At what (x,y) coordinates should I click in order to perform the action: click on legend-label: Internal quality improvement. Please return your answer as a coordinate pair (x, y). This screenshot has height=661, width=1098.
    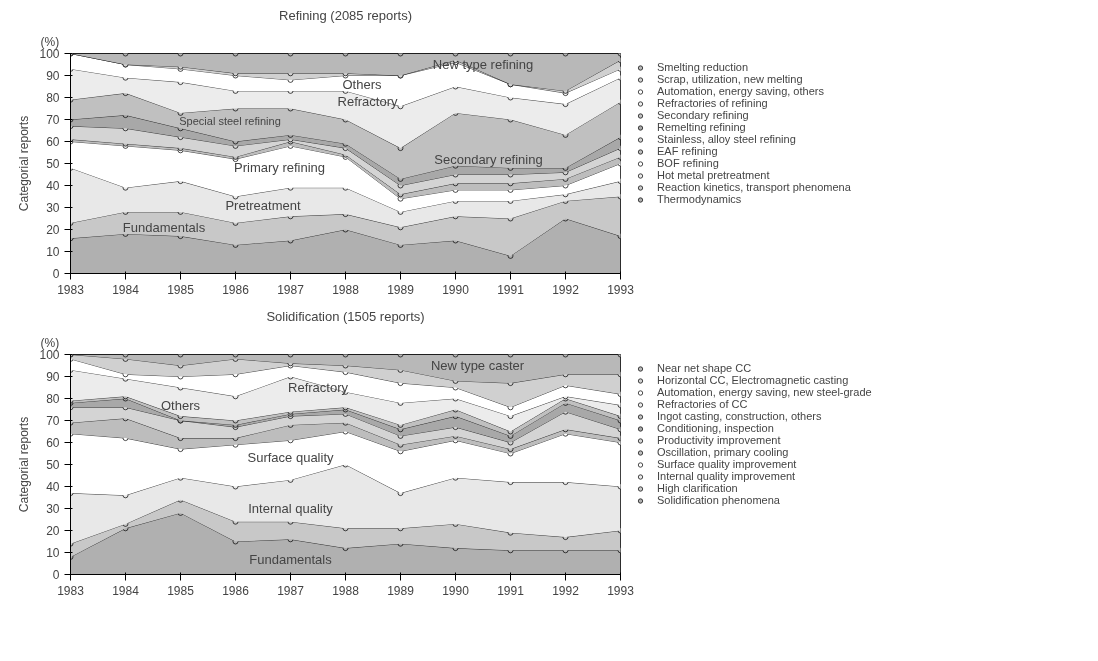
    Looking at the image, I should click on (726, 476).